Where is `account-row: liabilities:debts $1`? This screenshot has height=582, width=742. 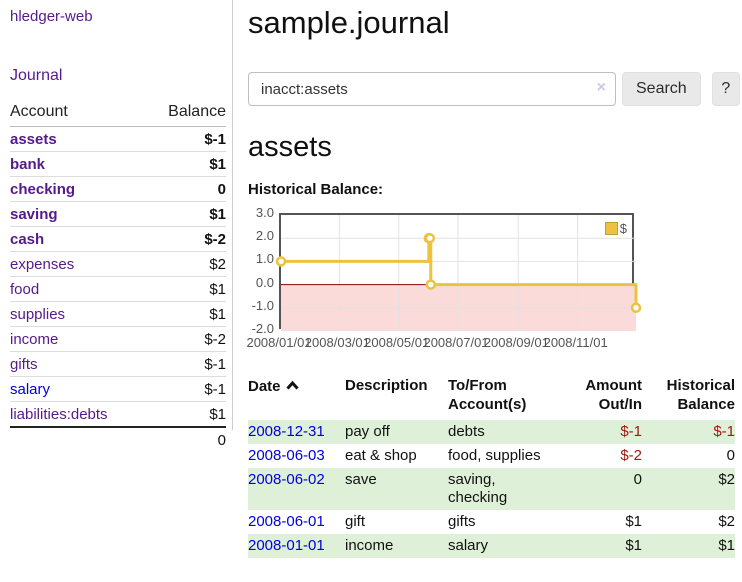 account-row: liabilities:debts $1 is located at coordinates (118, 414).